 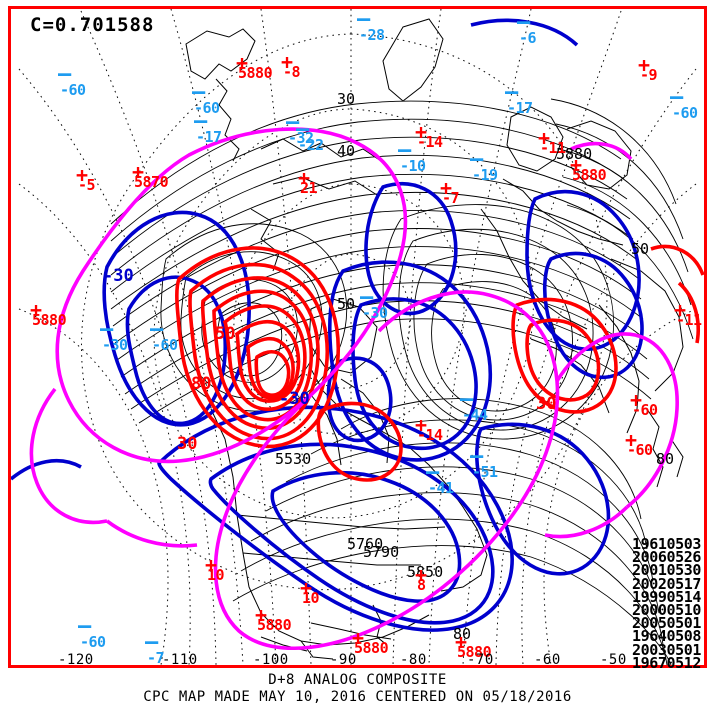 I want to click on height-label-a: 50, so click(x=346, y=304).